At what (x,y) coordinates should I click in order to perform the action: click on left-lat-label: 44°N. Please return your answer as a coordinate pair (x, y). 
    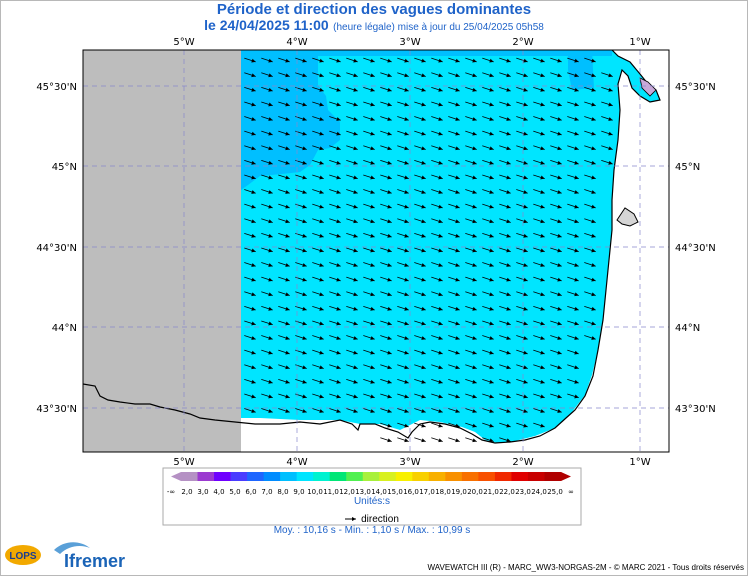
    Looking at the image, I should click on (64, 328).